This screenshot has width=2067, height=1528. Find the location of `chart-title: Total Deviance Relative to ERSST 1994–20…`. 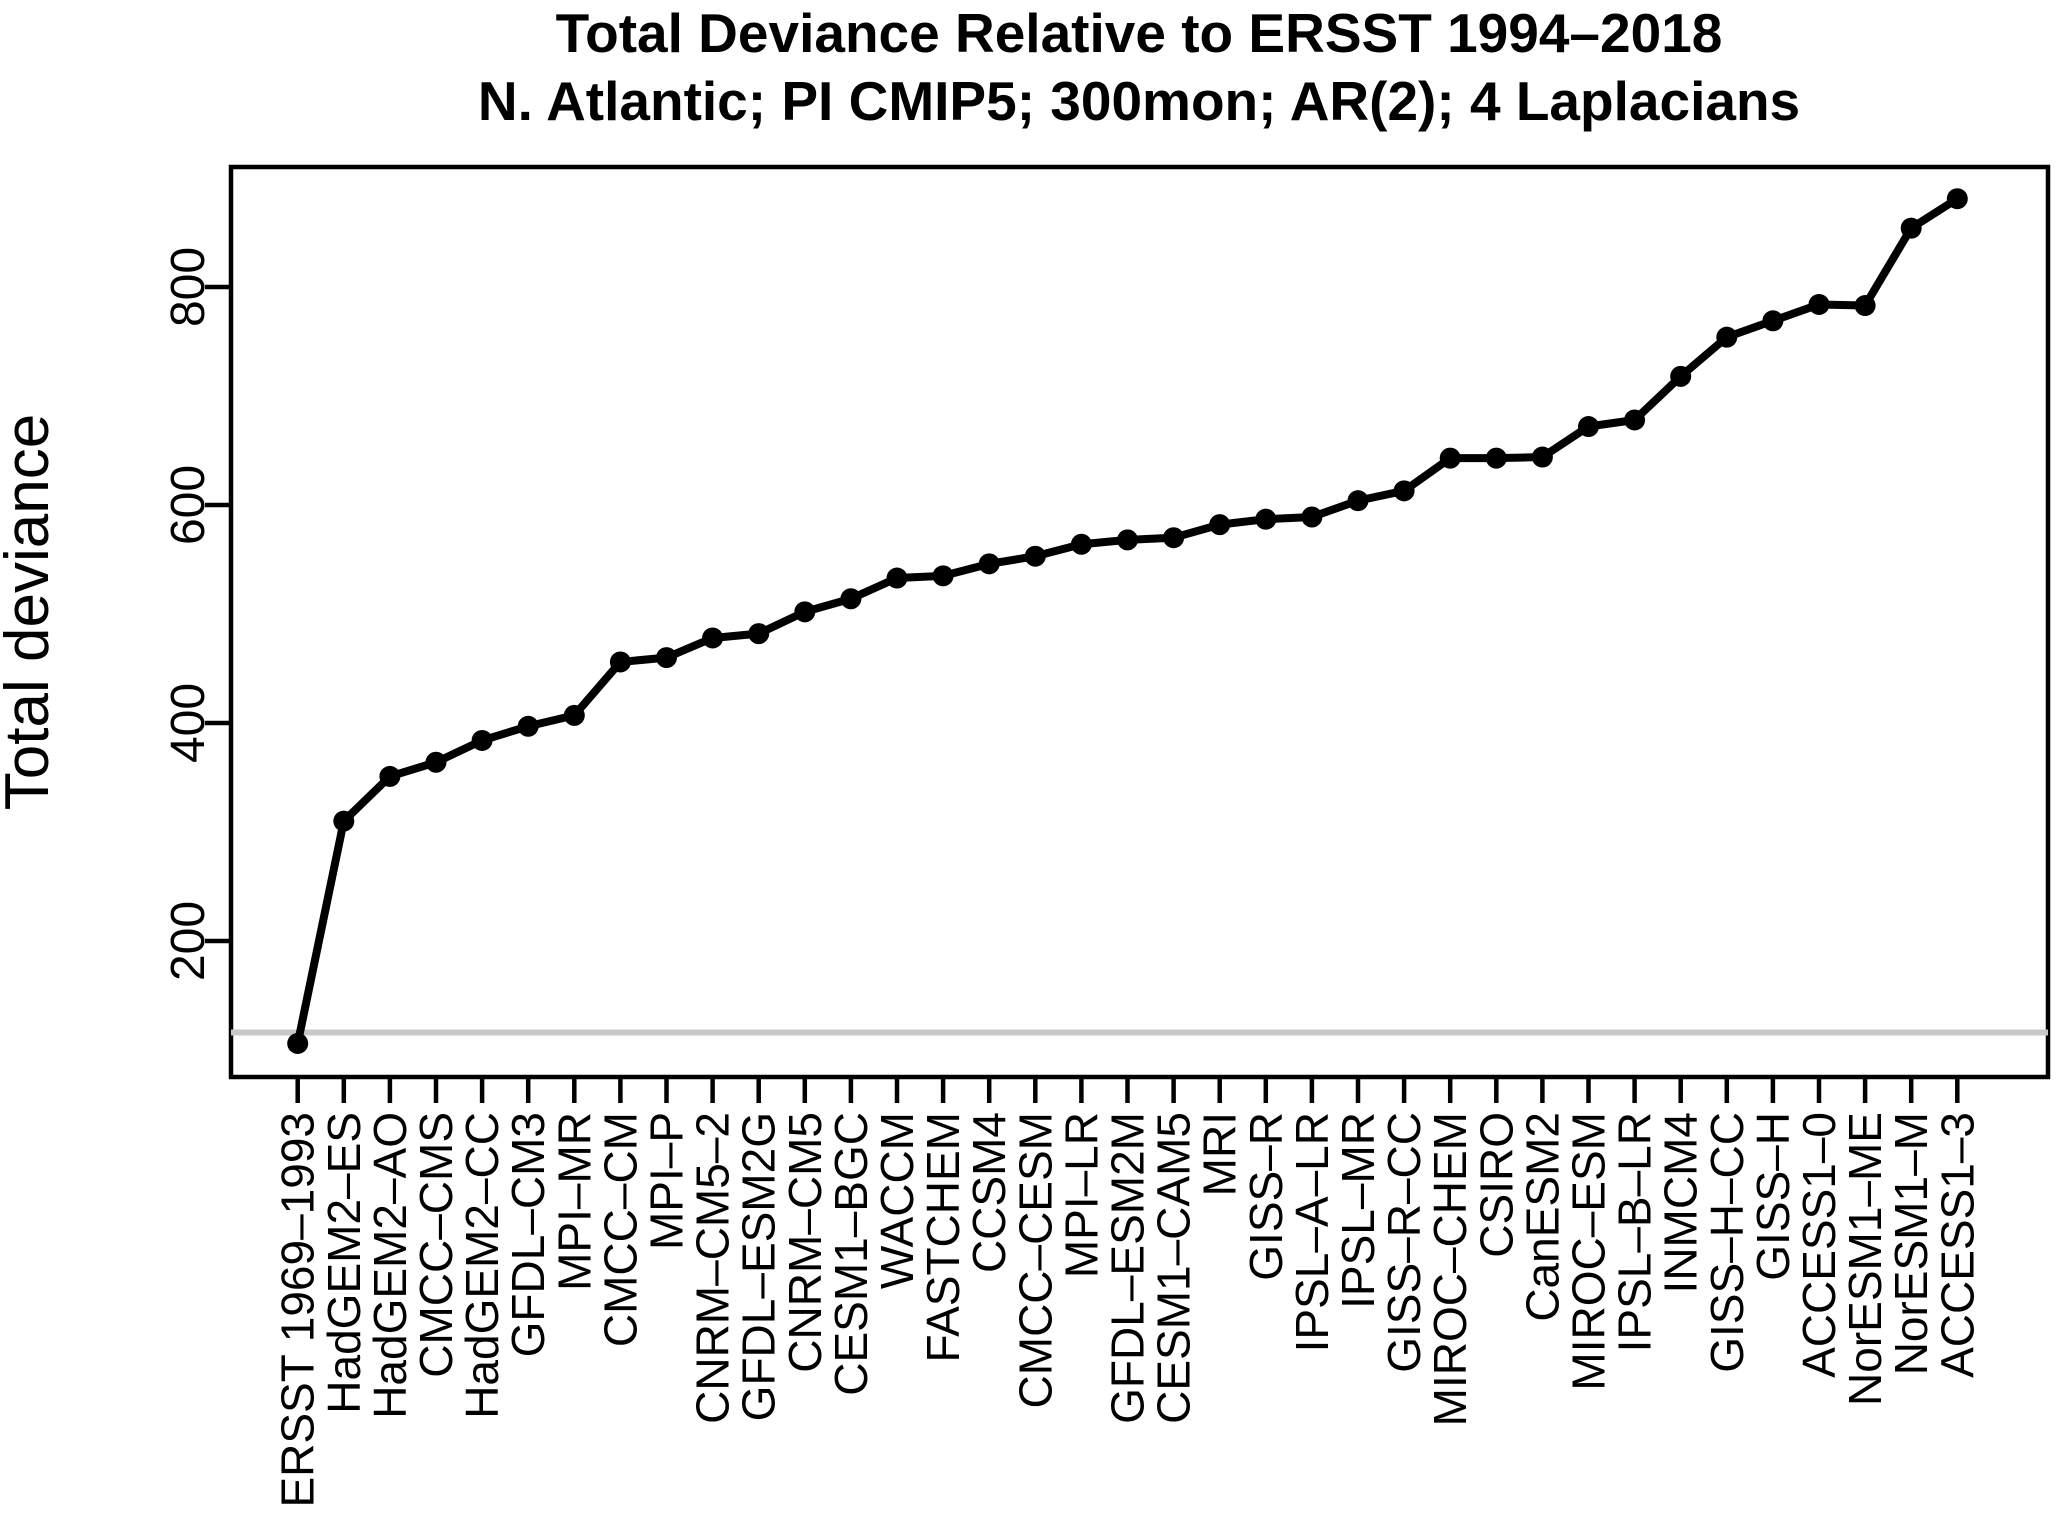

chart-title: Total Deviance Relative to ERSST 1994–20… is located at coordinates (1139, 33).